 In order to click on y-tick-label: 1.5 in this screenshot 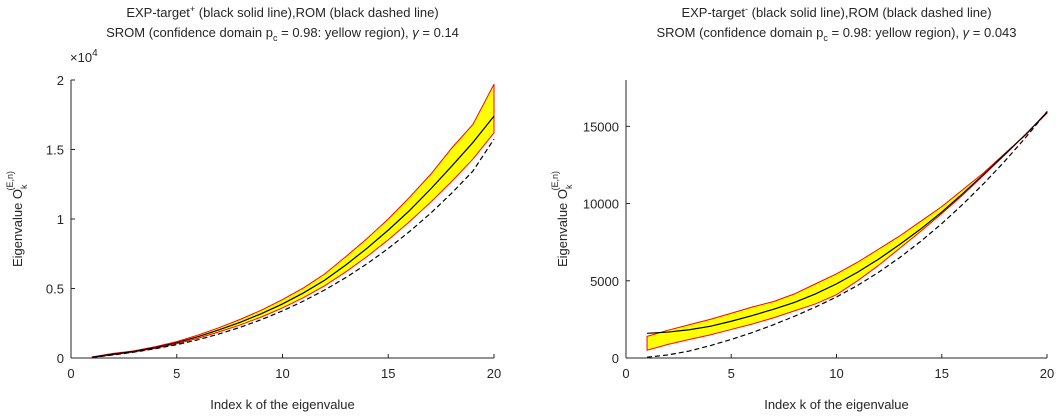, I will do `click(55, 150)`.